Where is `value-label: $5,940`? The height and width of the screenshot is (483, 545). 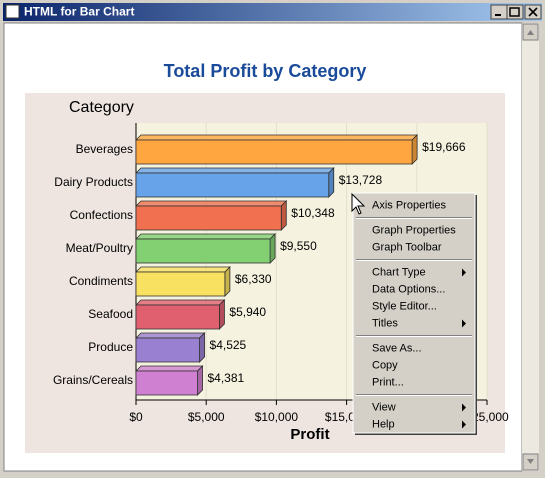
value-label: $5,940 is located at coordinates (247, 312).